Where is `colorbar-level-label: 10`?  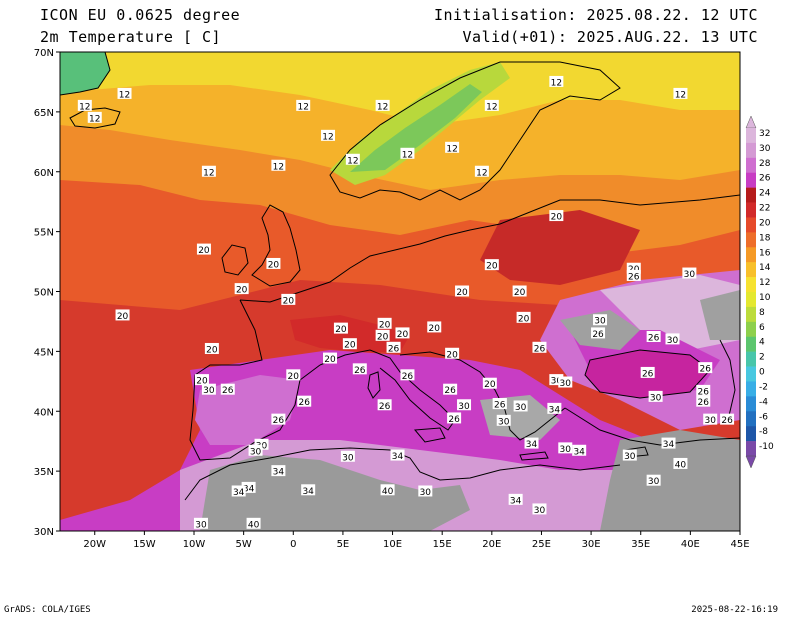 colorbar-level-label: 10 is located at coordinates (765, 298).